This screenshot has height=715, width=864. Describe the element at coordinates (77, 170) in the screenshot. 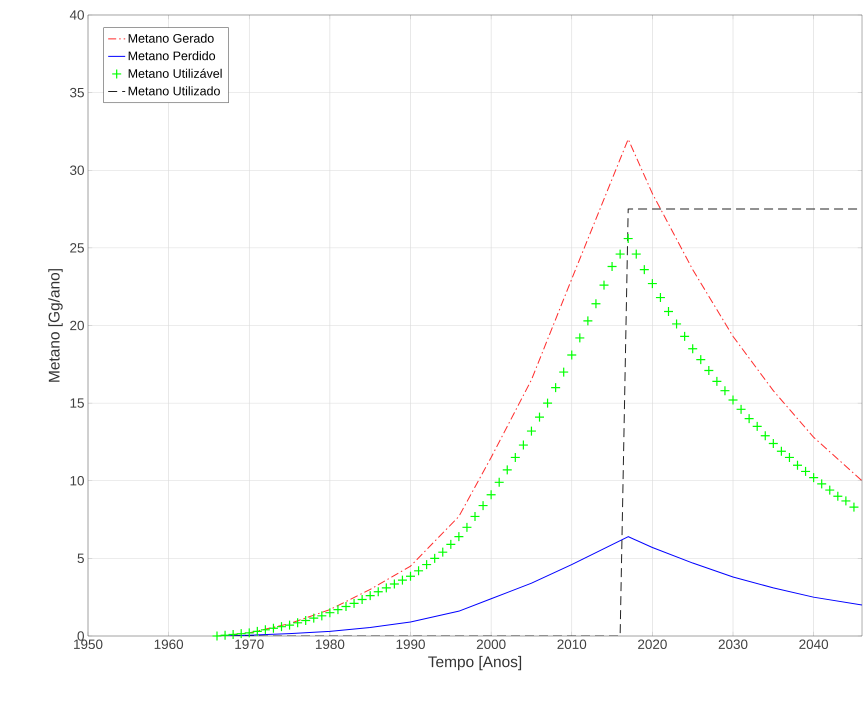

I see `y-tick-label: 30` at that location.